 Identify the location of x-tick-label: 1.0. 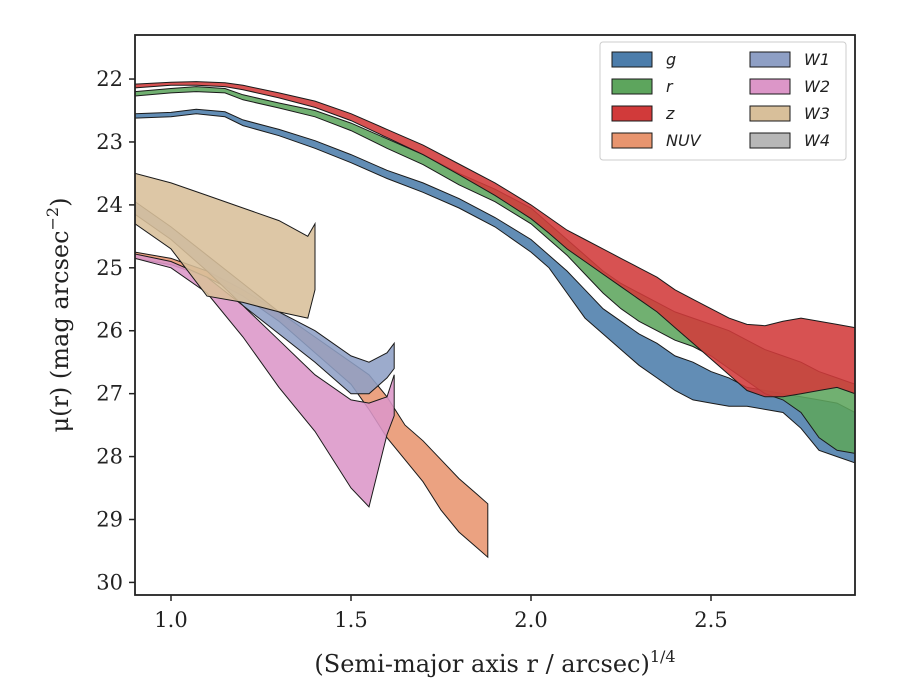
(170, 620).